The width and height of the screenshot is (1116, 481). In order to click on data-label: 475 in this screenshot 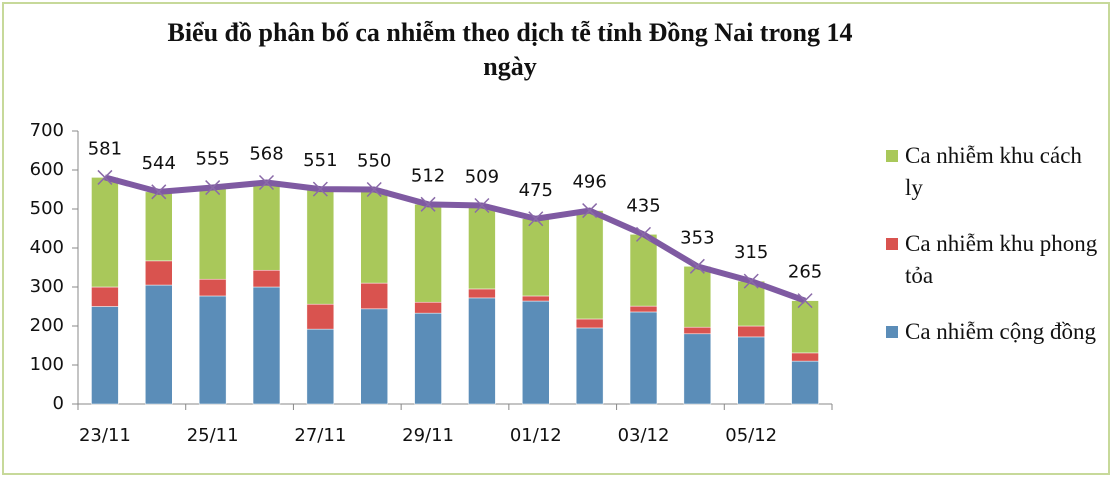, I will do `click(536, 190)`.